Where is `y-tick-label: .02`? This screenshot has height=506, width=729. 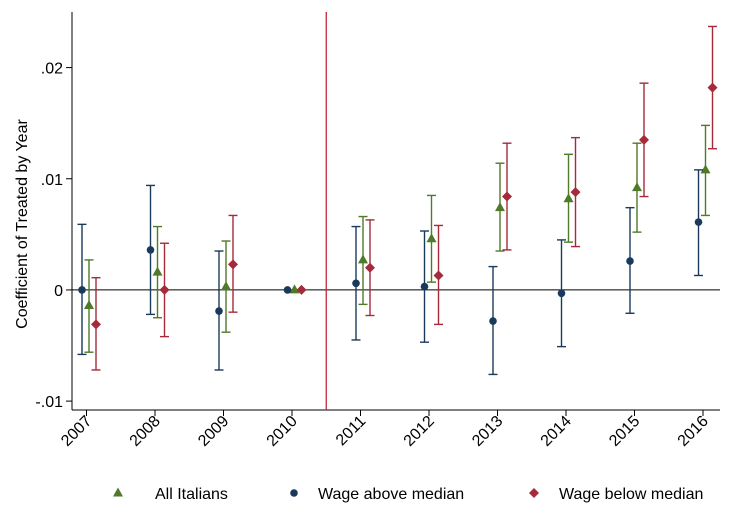 y-tick-label: .02 is located at coordinates (52, 69).